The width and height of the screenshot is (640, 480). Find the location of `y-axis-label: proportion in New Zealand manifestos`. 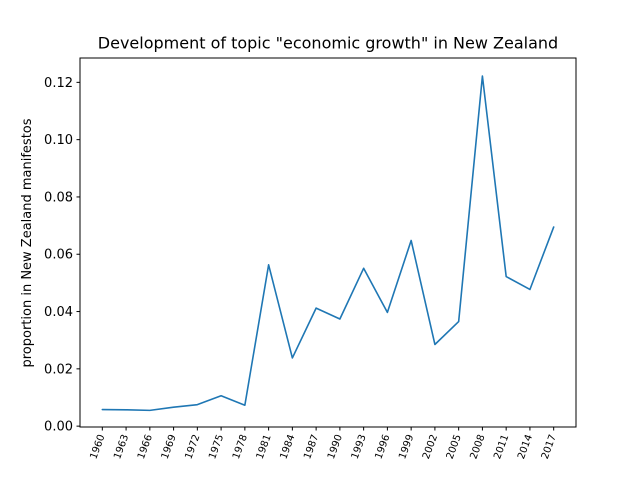

y-axis-label: proportion in New Zealand manifestos is located at coordinates (27, 242).